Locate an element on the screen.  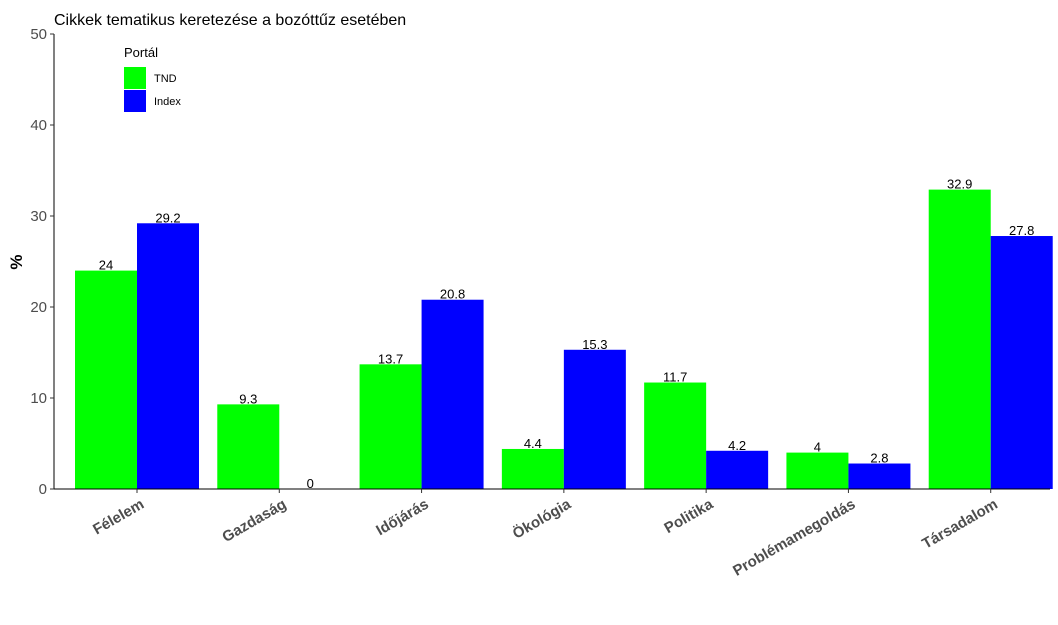
x-tick-label-gazdasag: Gazdaság is located at coordinates (254, 521).